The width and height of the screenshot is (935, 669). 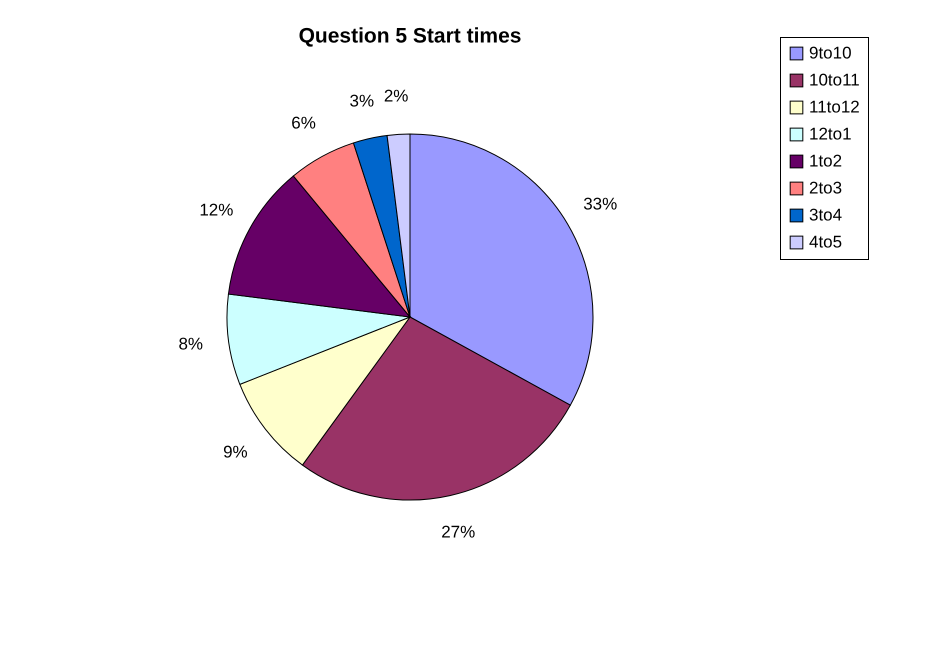 What do you see at coordinates (825, 161) in the screenshot?
I see `legend-label: 1to2` at bounding box center [825, 161].